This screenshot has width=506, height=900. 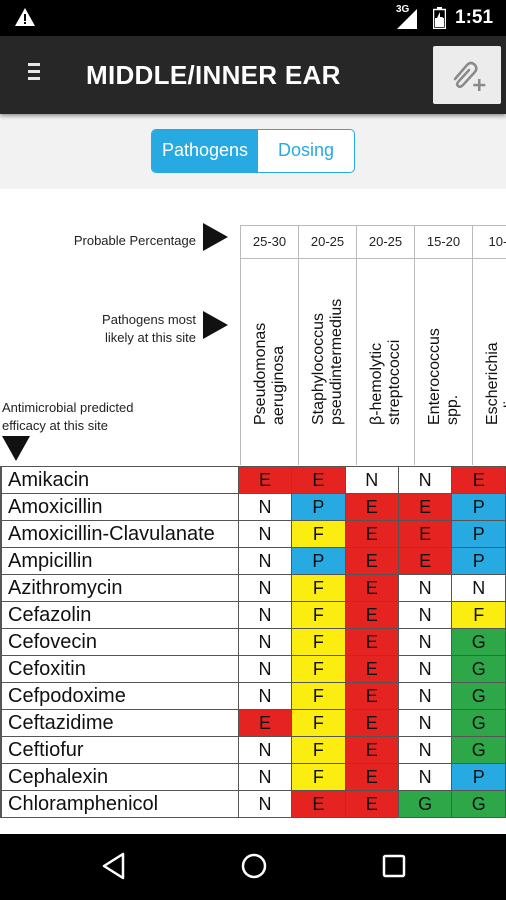 What do you see at coordinates (119, 669) in the screenshot?
I see `drug-name: Cefoxitin` at bounding box center [119, 669].